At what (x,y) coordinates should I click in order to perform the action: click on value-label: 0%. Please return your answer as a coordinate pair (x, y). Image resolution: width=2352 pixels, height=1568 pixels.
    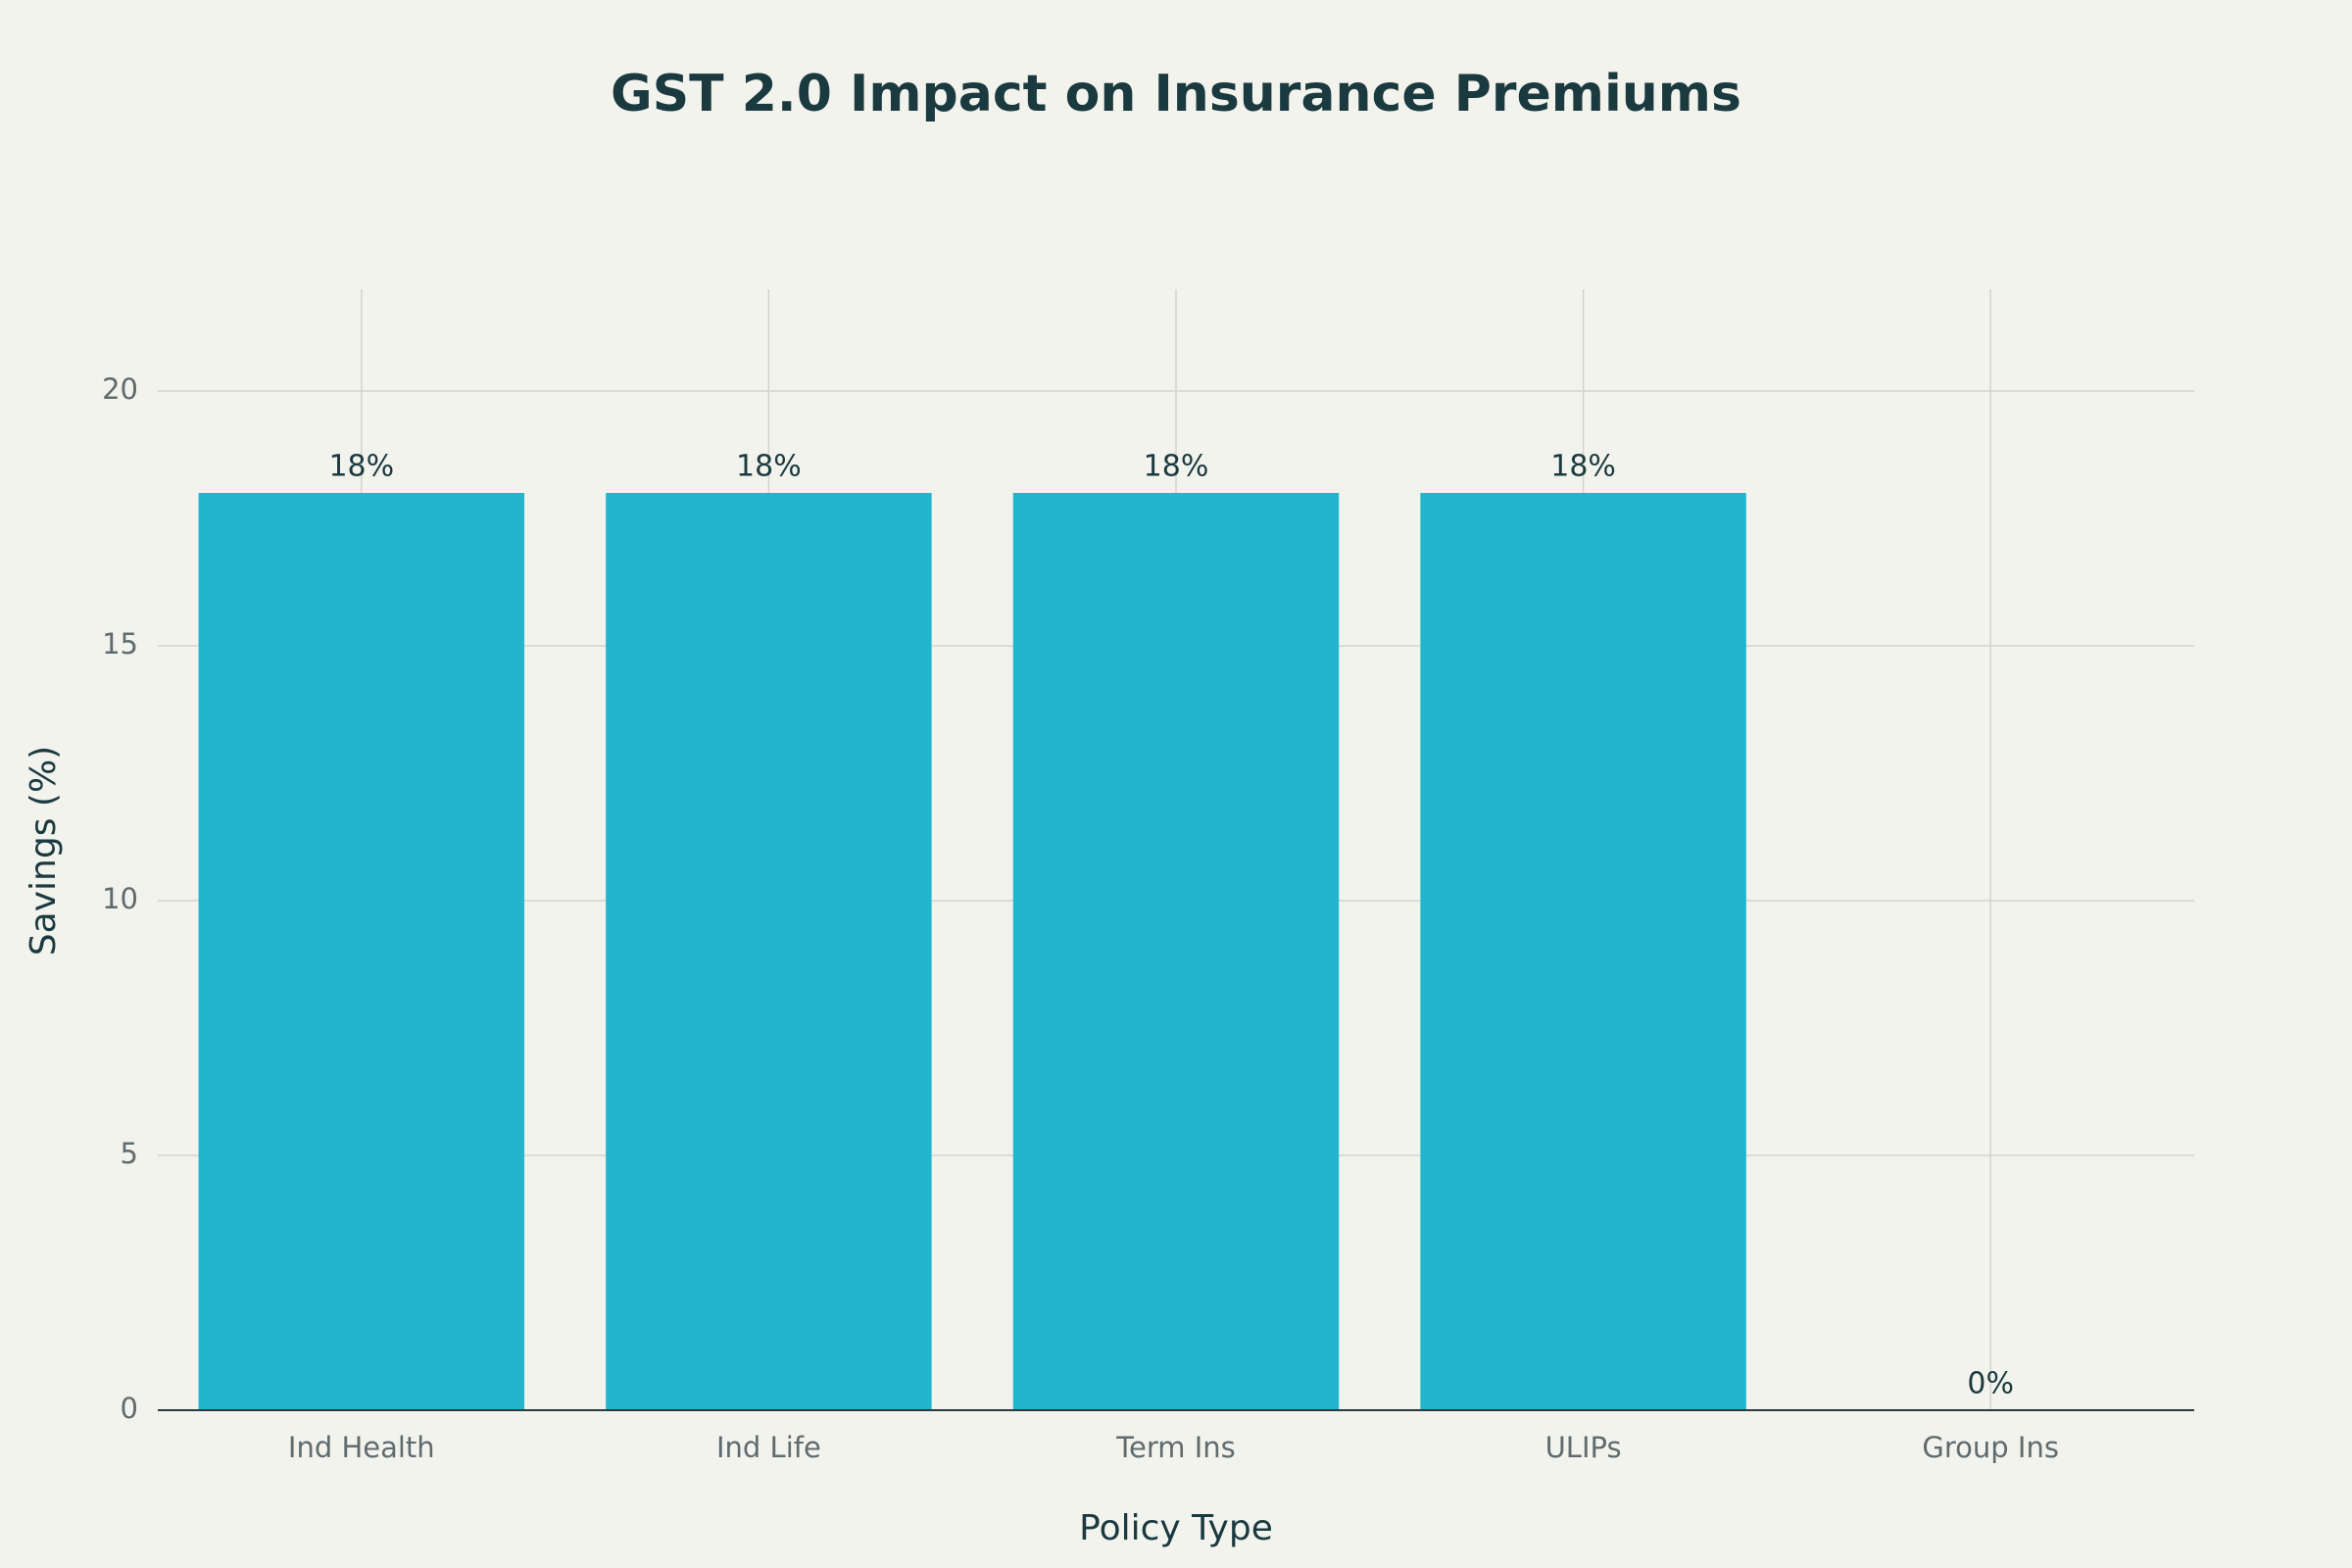
    Looking at the image, I should click on (1990, 1384).